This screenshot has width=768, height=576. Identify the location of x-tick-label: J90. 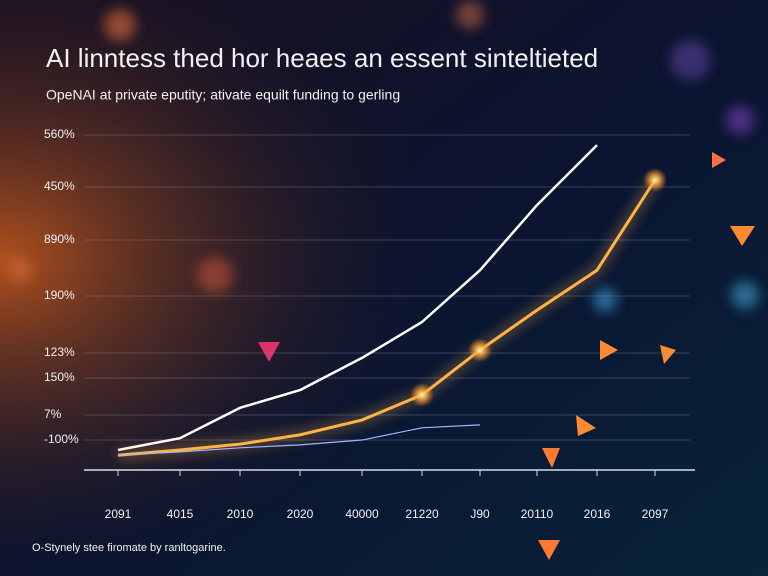
(480, 514).